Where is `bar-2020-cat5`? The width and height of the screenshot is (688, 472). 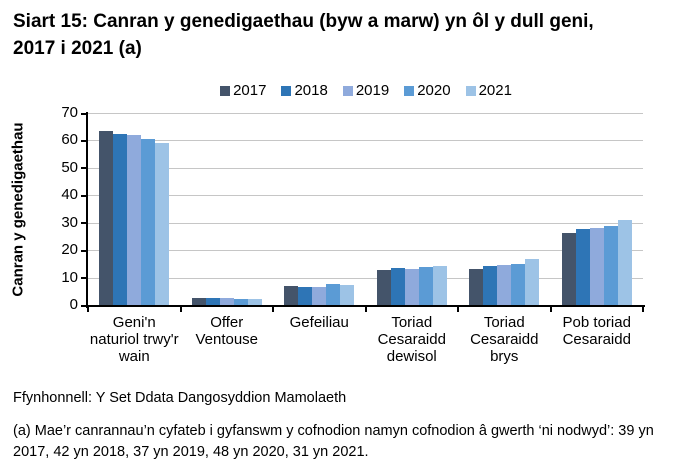
bar-2020-cat5 is located at coordinates (518, 284).